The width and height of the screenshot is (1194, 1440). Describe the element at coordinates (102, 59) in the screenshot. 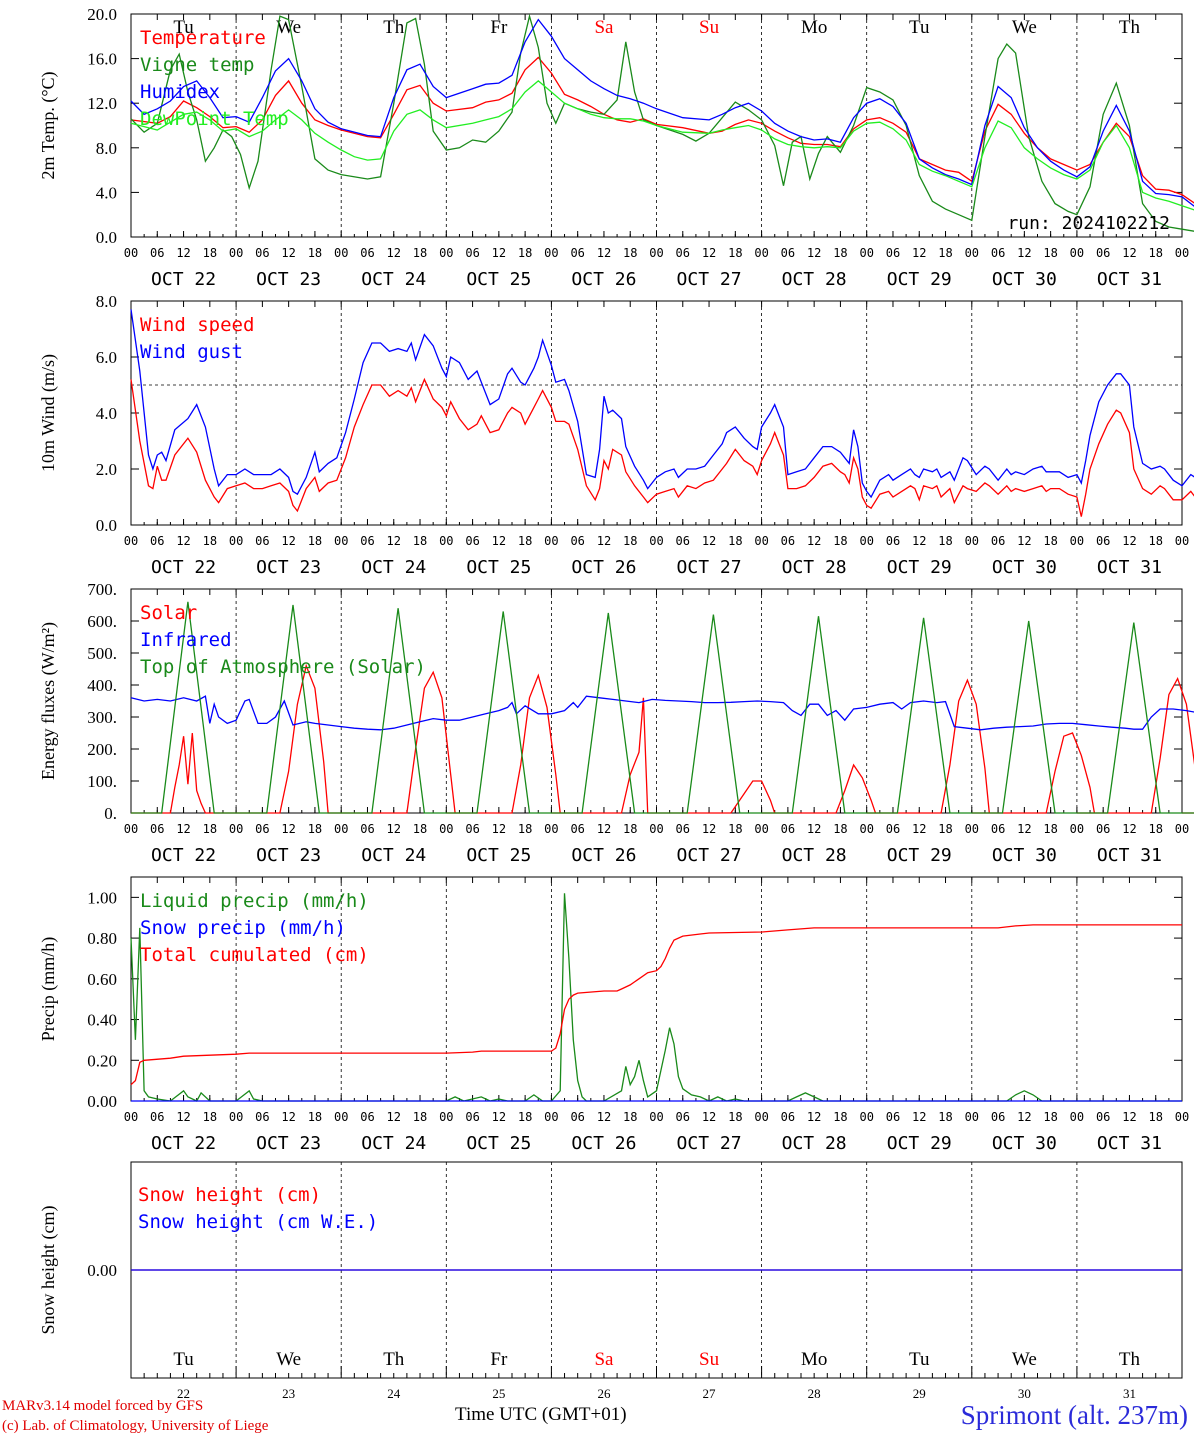

I see `y-tick-label: 16.0` at that location.